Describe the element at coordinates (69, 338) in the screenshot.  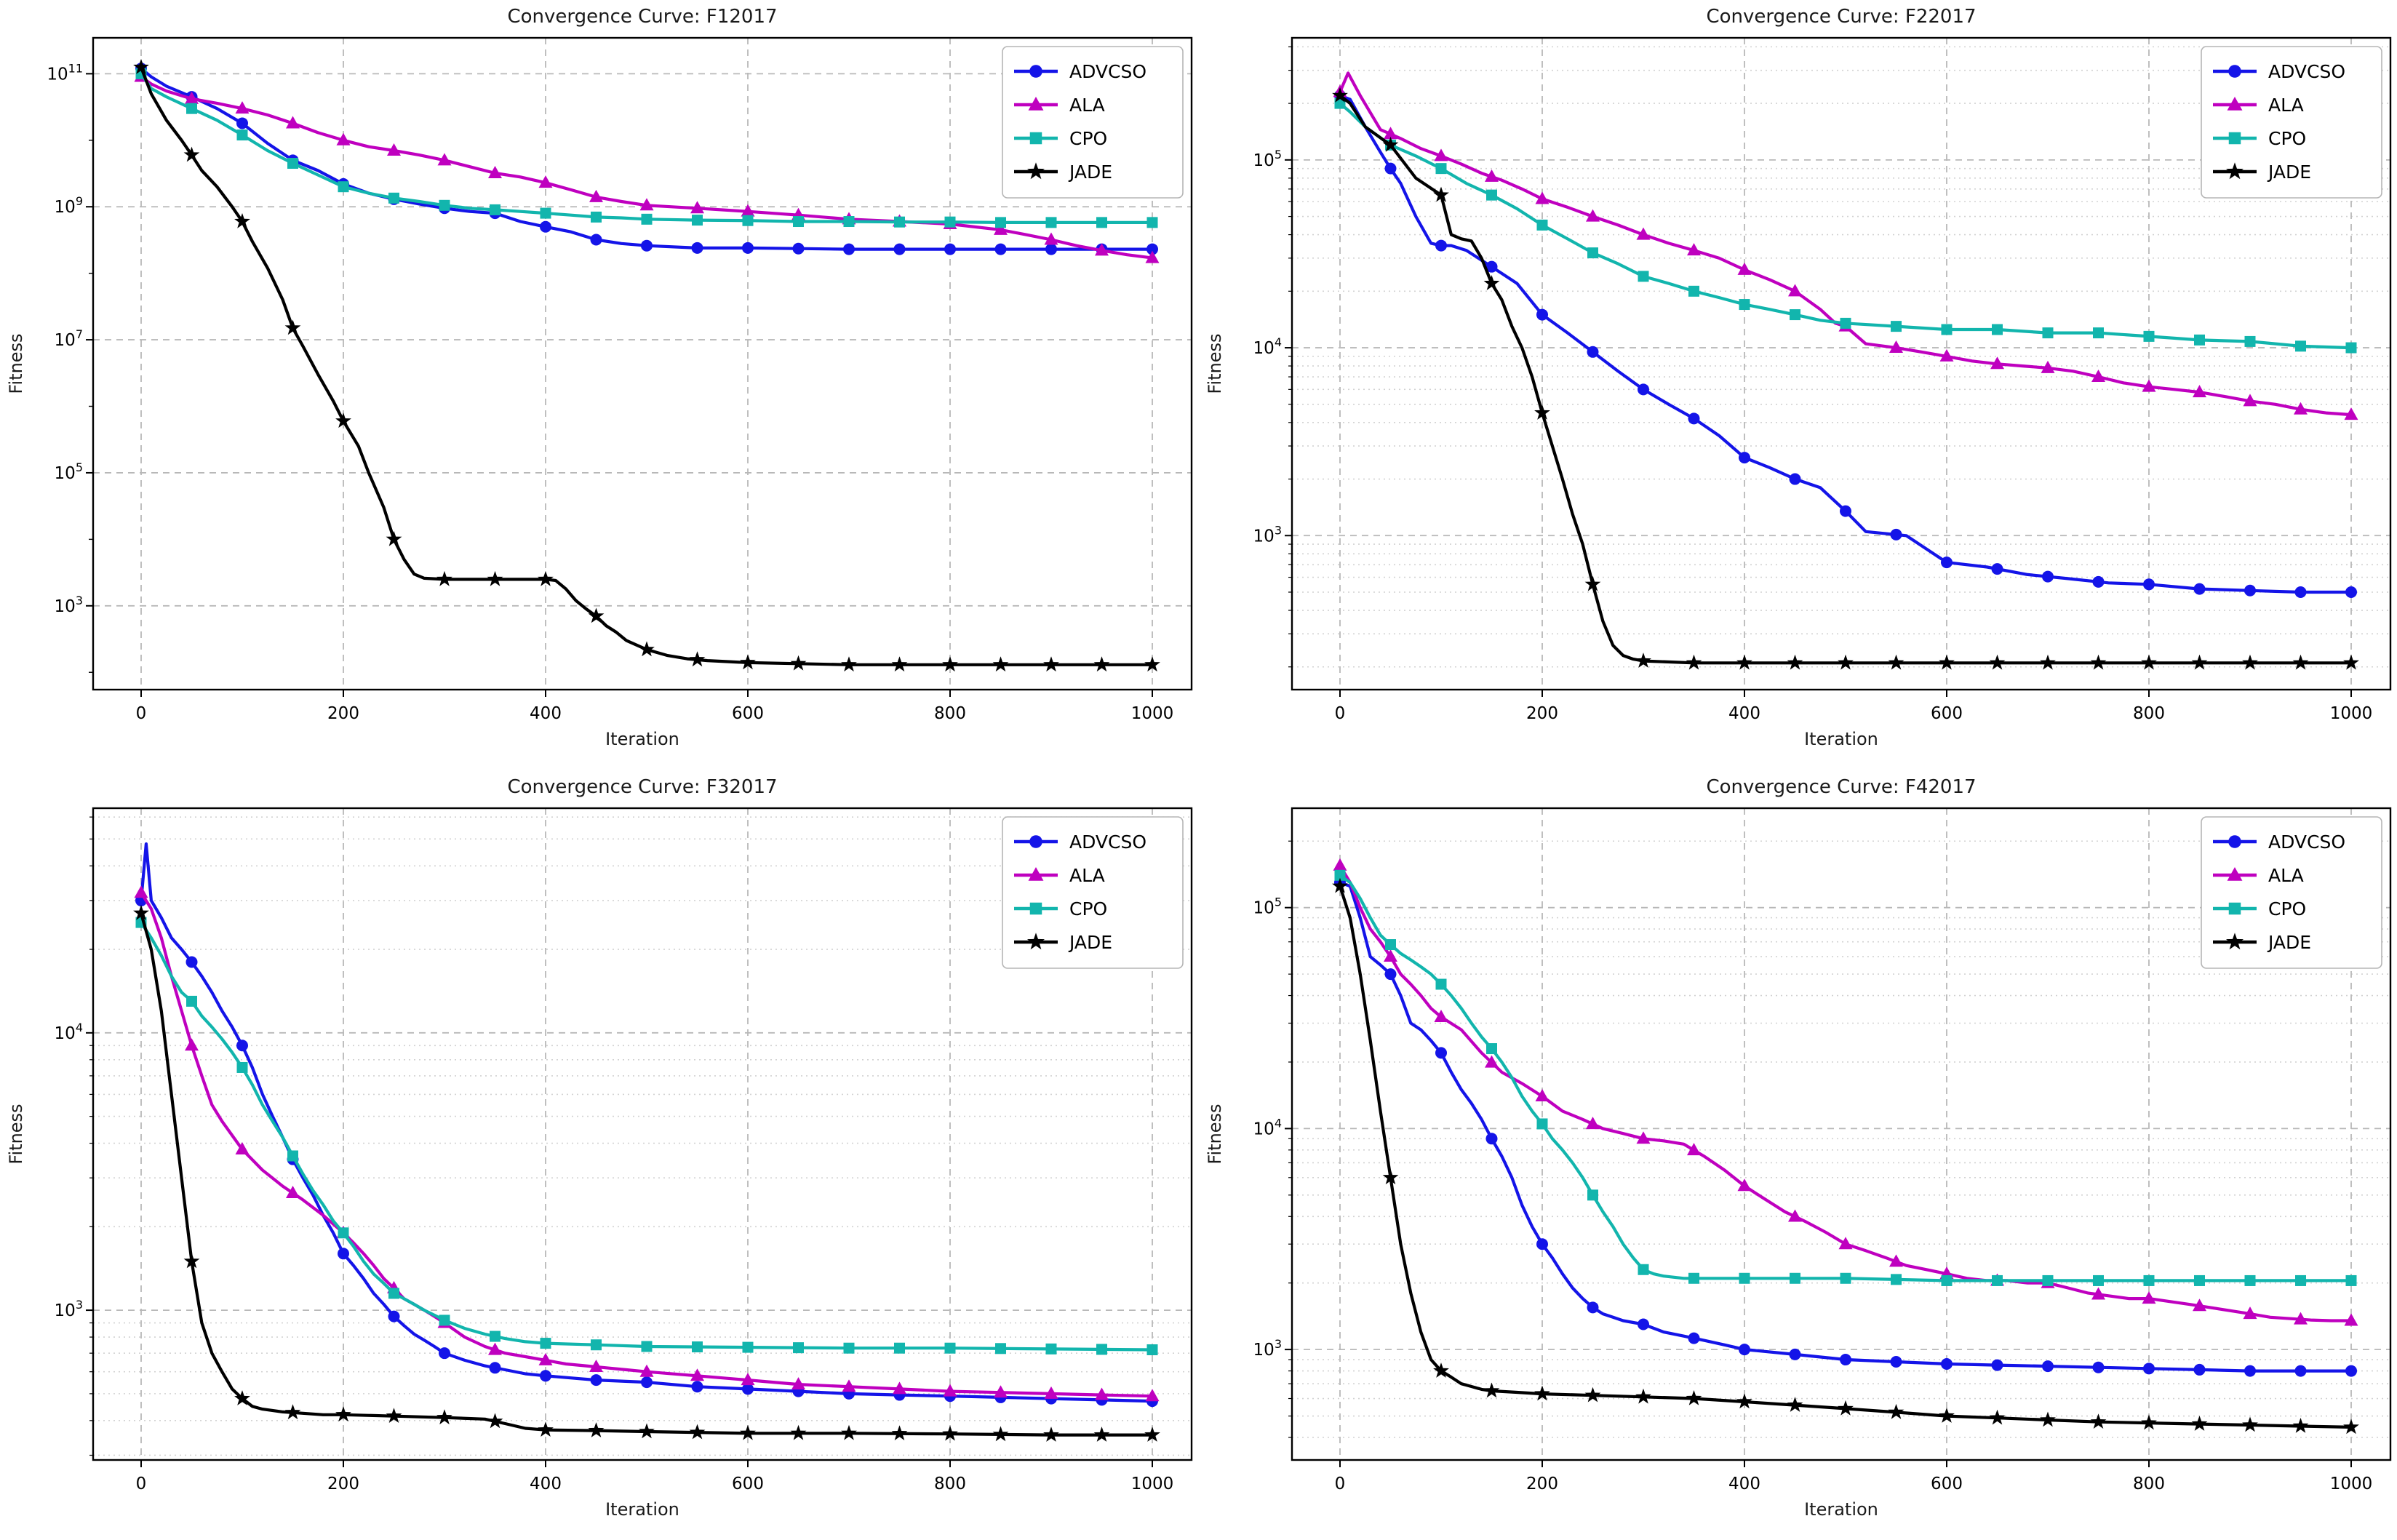
I see `svg-text: 10⁷` at that location.